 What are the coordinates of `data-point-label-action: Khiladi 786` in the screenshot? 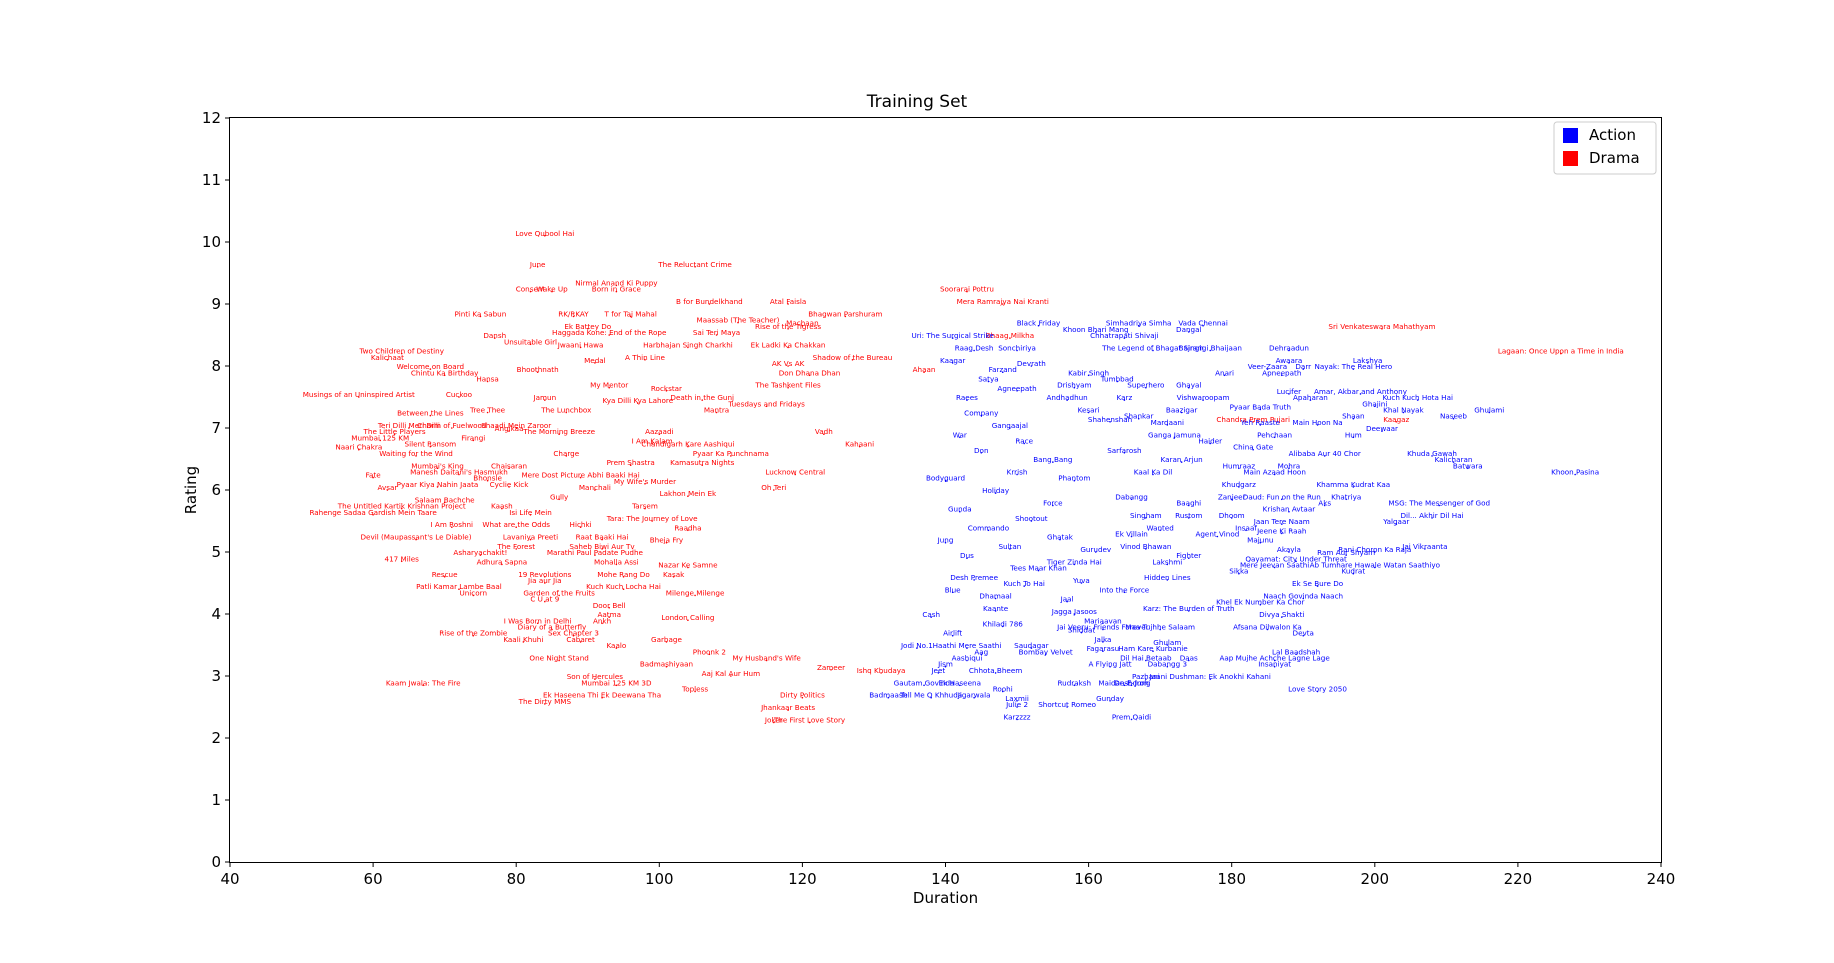 It's located at (1003, 623).